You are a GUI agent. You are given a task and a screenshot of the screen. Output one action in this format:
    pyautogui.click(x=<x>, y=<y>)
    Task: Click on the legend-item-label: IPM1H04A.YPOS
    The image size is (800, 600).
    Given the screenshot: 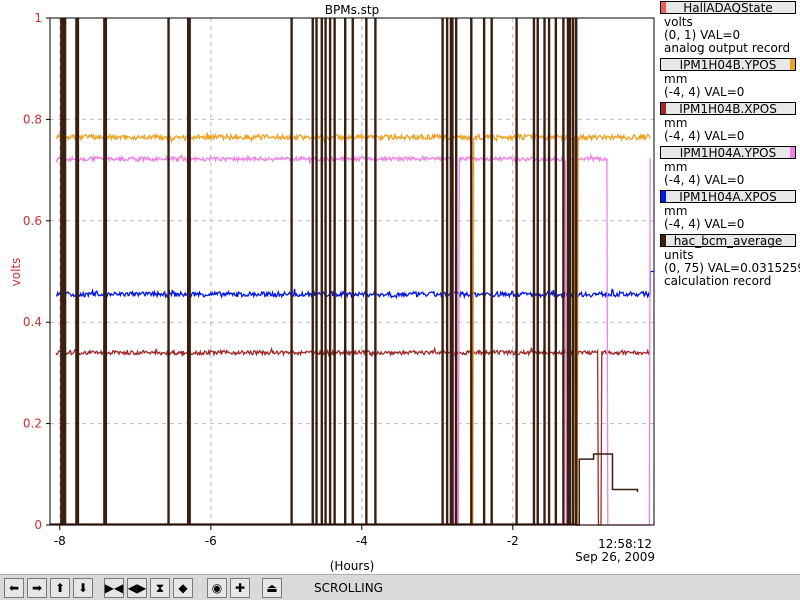 What is the action you would take?
    pyautogui.click(x=728, y=153)
    